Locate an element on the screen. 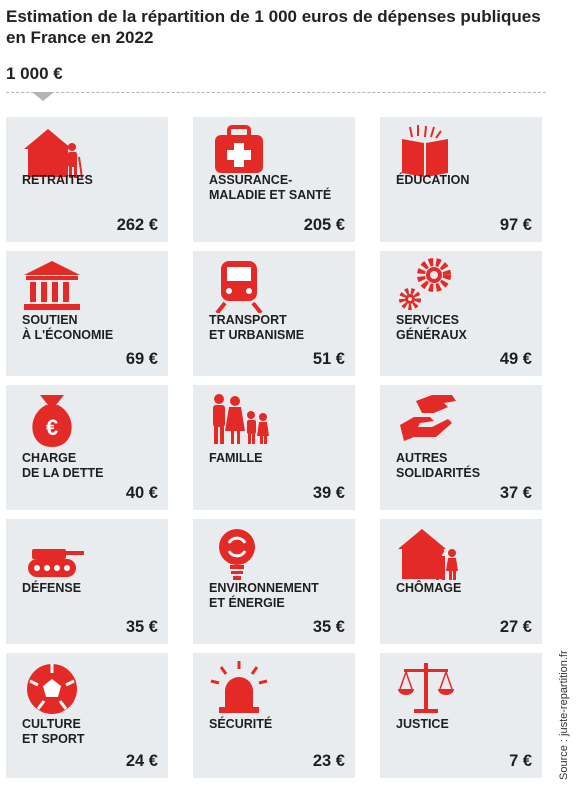  tile-label: SÉCURITÉ is located at coordinates (241, 724).